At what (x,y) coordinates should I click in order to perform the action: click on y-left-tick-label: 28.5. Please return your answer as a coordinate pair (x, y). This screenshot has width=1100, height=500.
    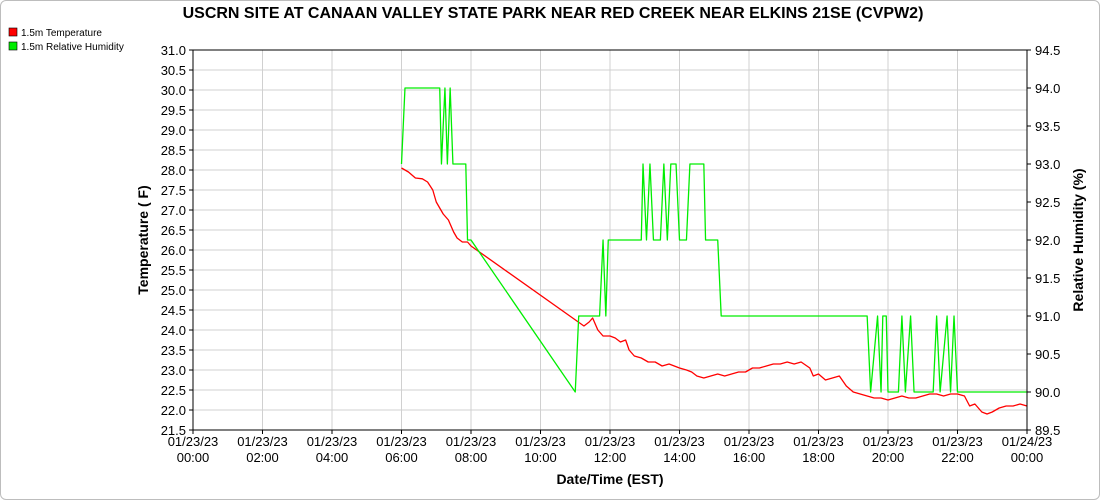
    Looking at the image, I should click on (173, 150).